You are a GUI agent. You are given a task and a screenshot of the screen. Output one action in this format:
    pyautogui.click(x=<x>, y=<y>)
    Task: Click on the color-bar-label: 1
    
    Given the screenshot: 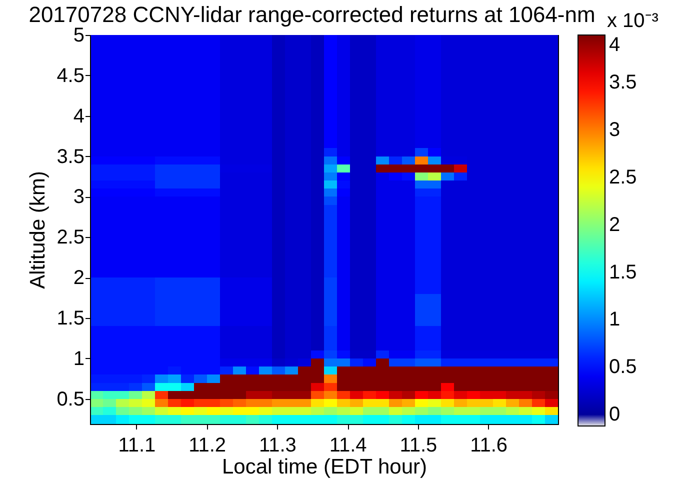 What is the action you would take?
    pyautogui.click(x=614, y=319)
    